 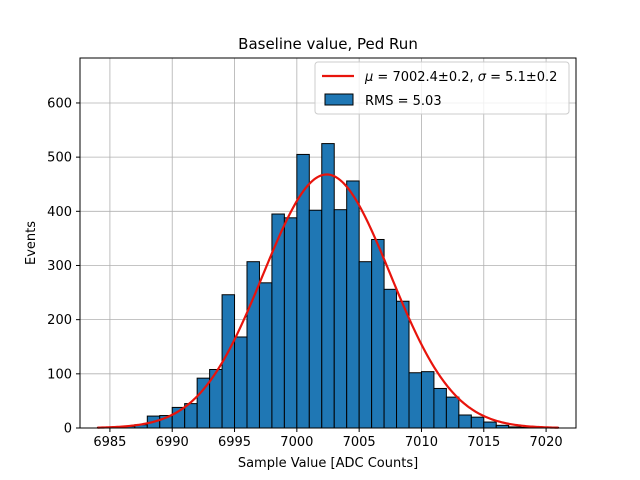 I want to click on x-tick-label: 6990, so click(x=172, y=442).